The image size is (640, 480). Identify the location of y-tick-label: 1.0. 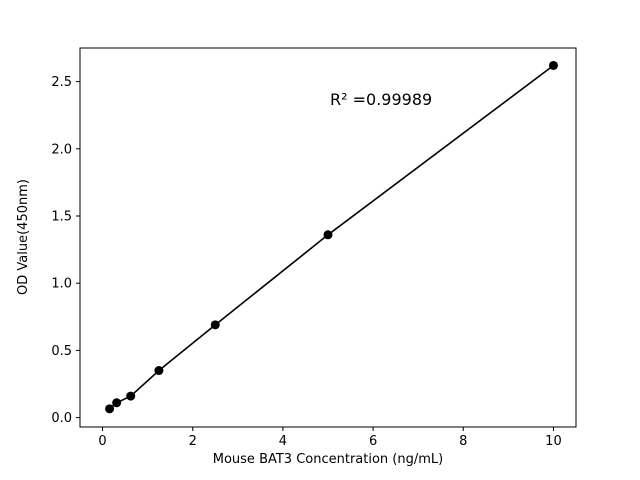
(61, 284).